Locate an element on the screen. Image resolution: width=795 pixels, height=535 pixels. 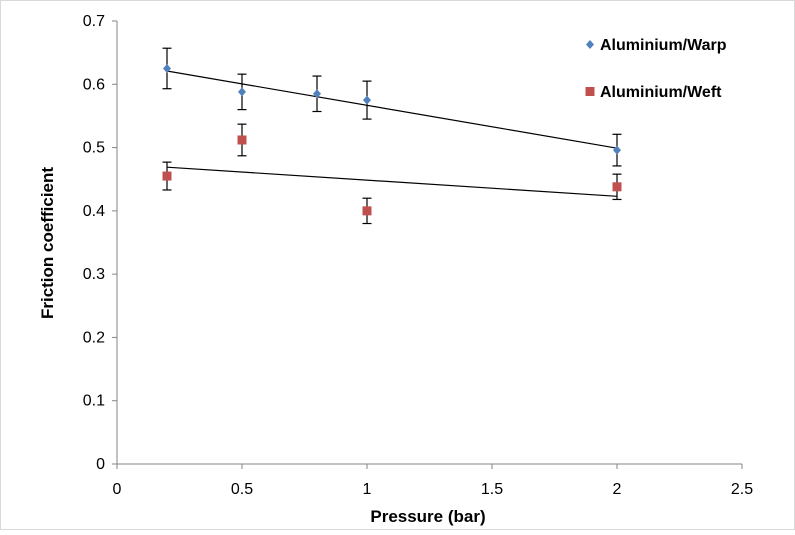
x-axis-title: Pressure (bar) is located at coordinates (427, 516).